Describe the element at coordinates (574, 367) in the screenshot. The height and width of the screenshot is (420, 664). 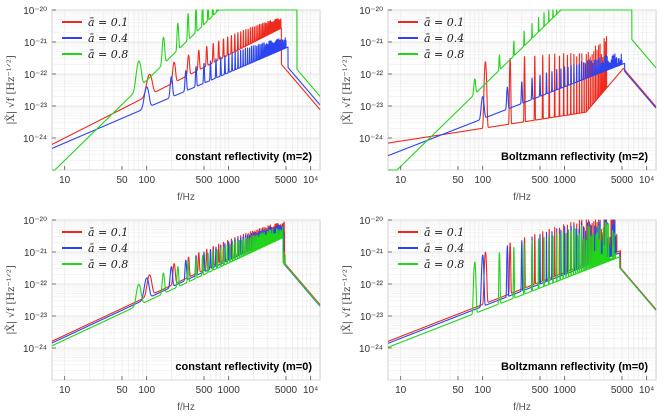
I see `chart-annotation: Boltzmann reflectivity (m=0)` at that location.